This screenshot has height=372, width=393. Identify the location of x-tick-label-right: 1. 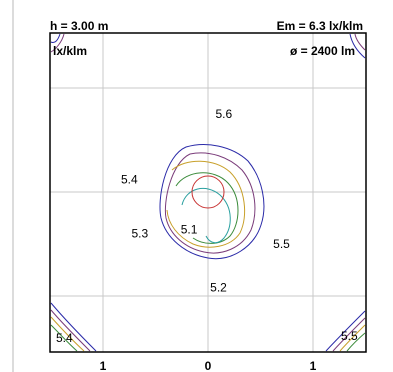
(313, 365).